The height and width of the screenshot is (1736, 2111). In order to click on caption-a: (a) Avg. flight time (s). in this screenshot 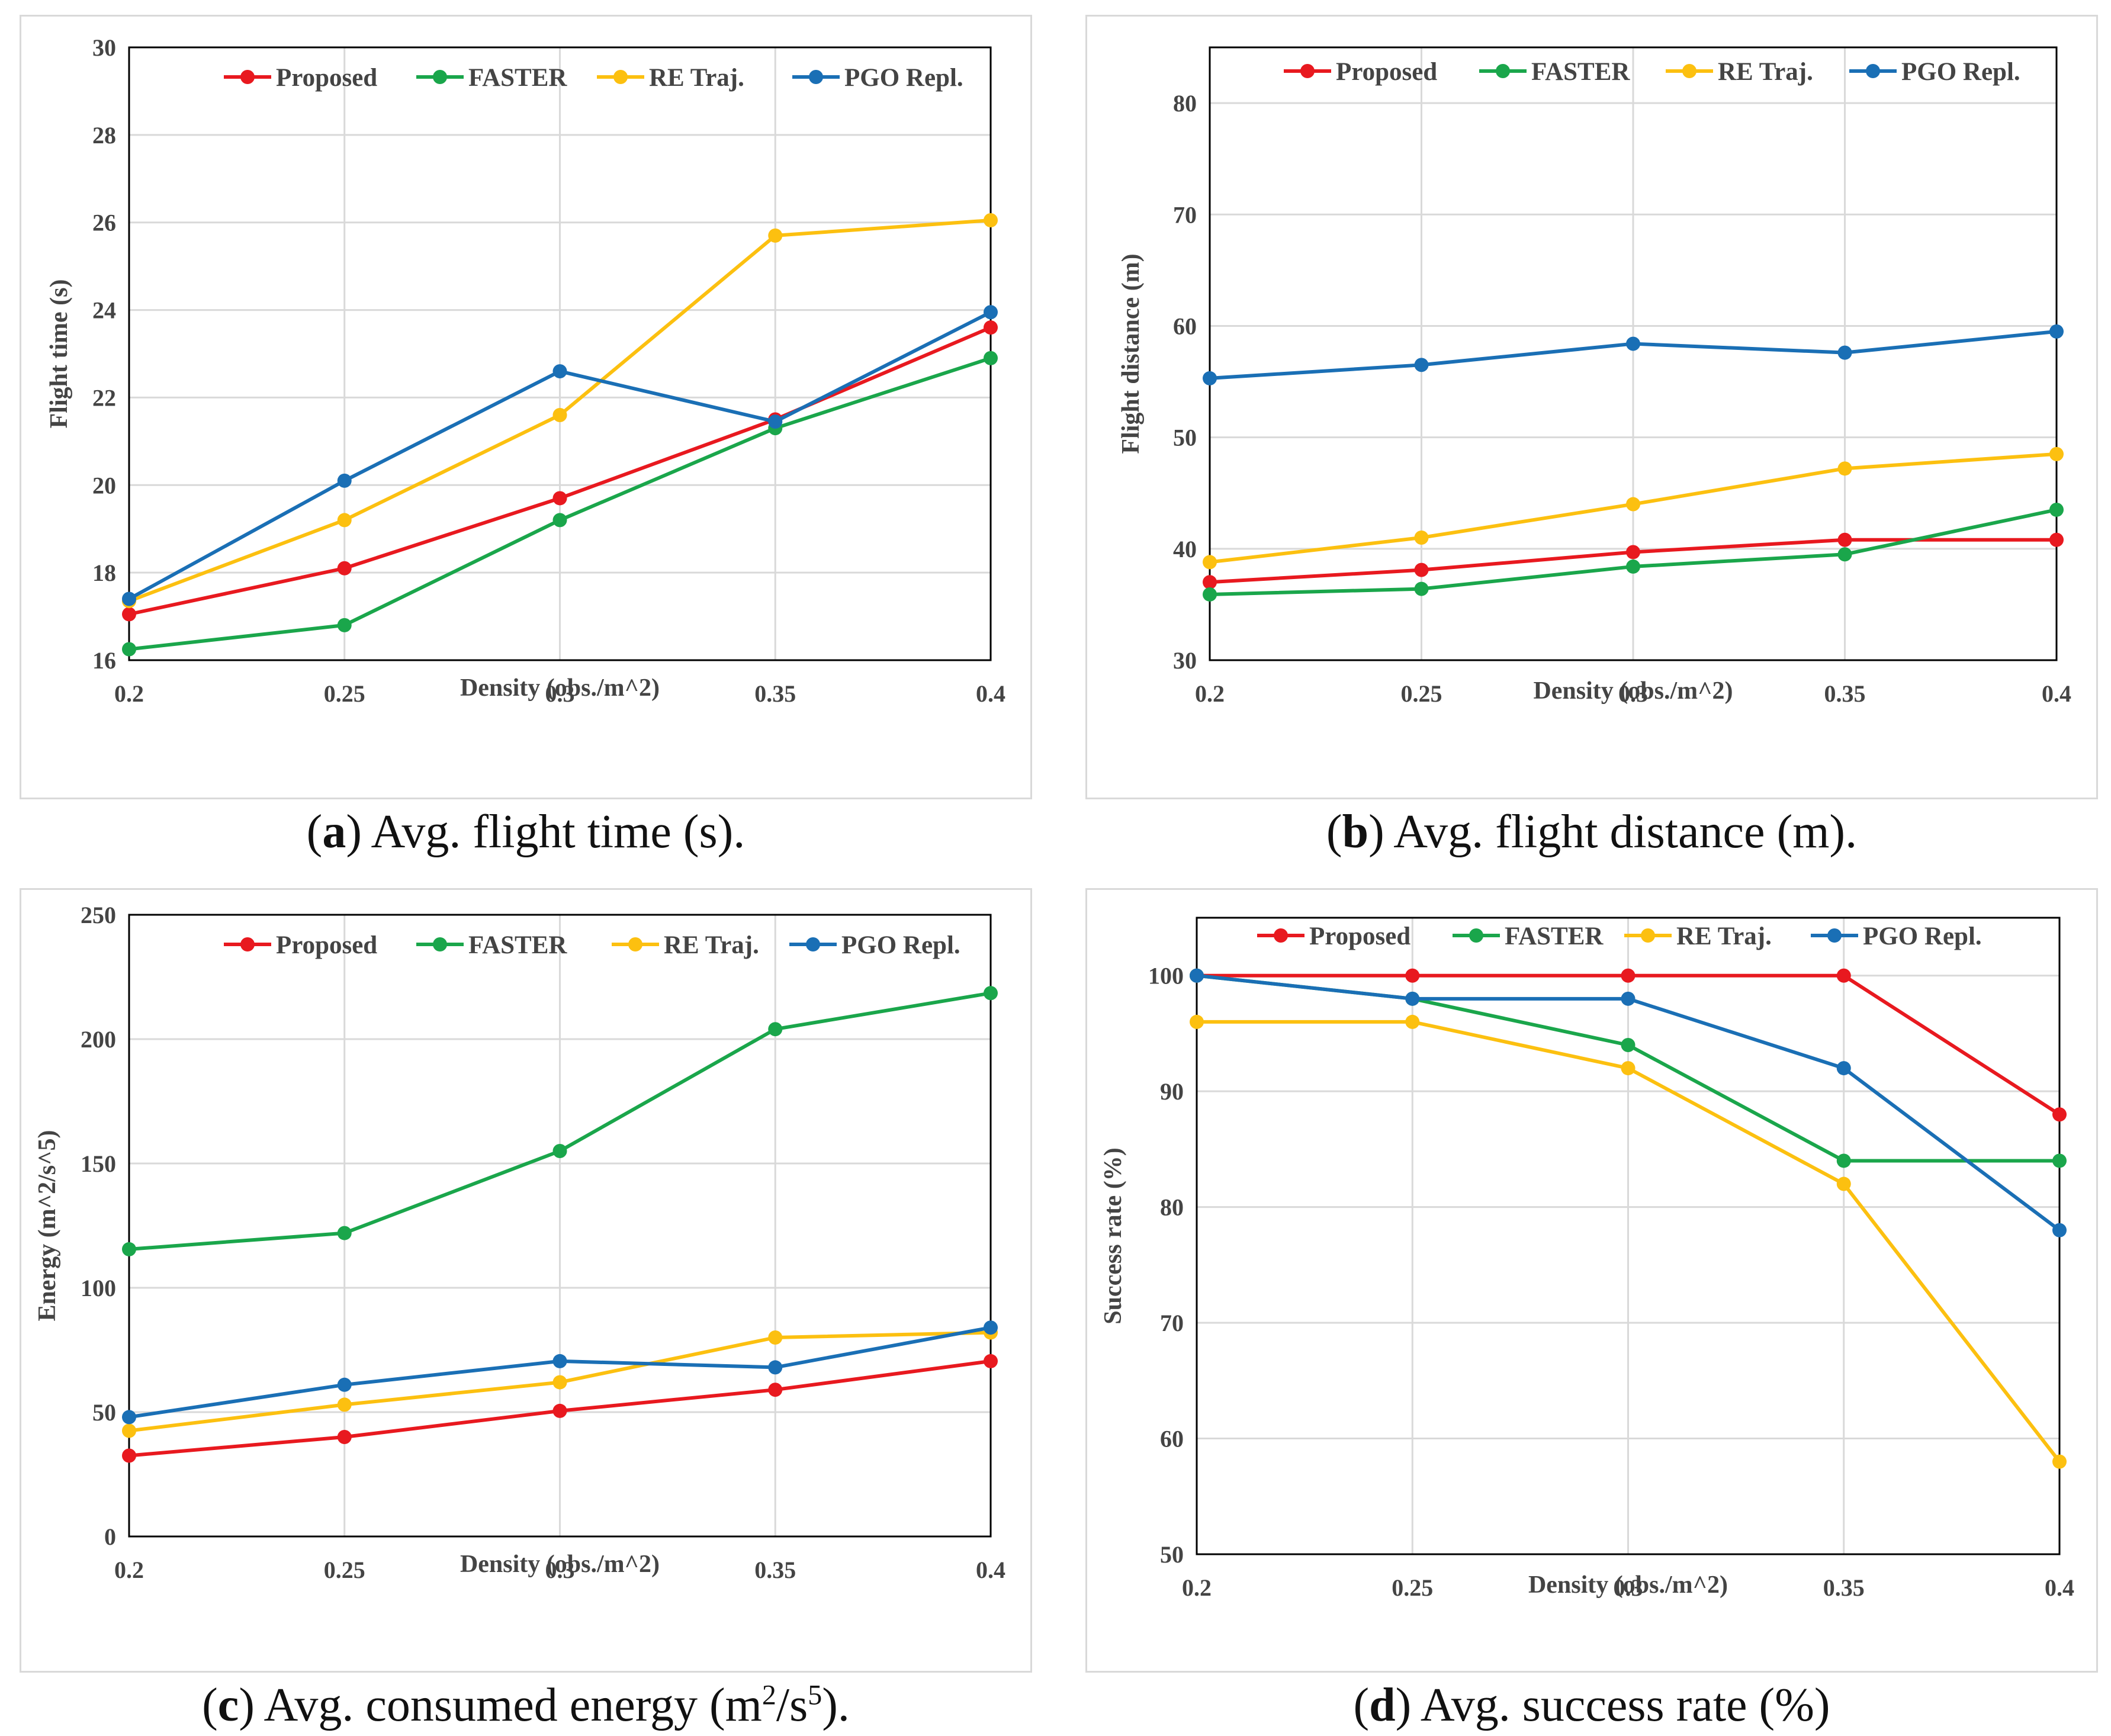, I will do `click(526, 832)`.